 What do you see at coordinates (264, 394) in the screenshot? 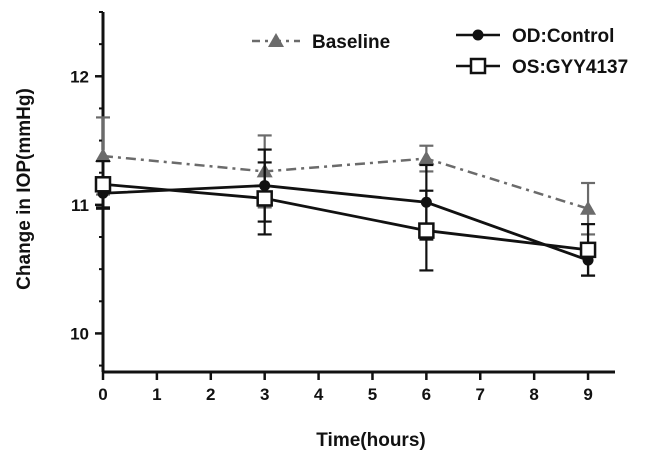
I see `x-tick-label: 3` at bounding box center [264, 394].